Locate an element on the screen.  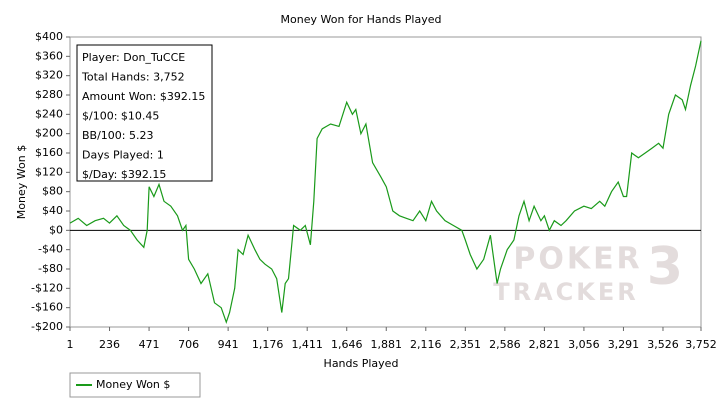
y-tick-label: $200 is located at coordinates (49, 133).